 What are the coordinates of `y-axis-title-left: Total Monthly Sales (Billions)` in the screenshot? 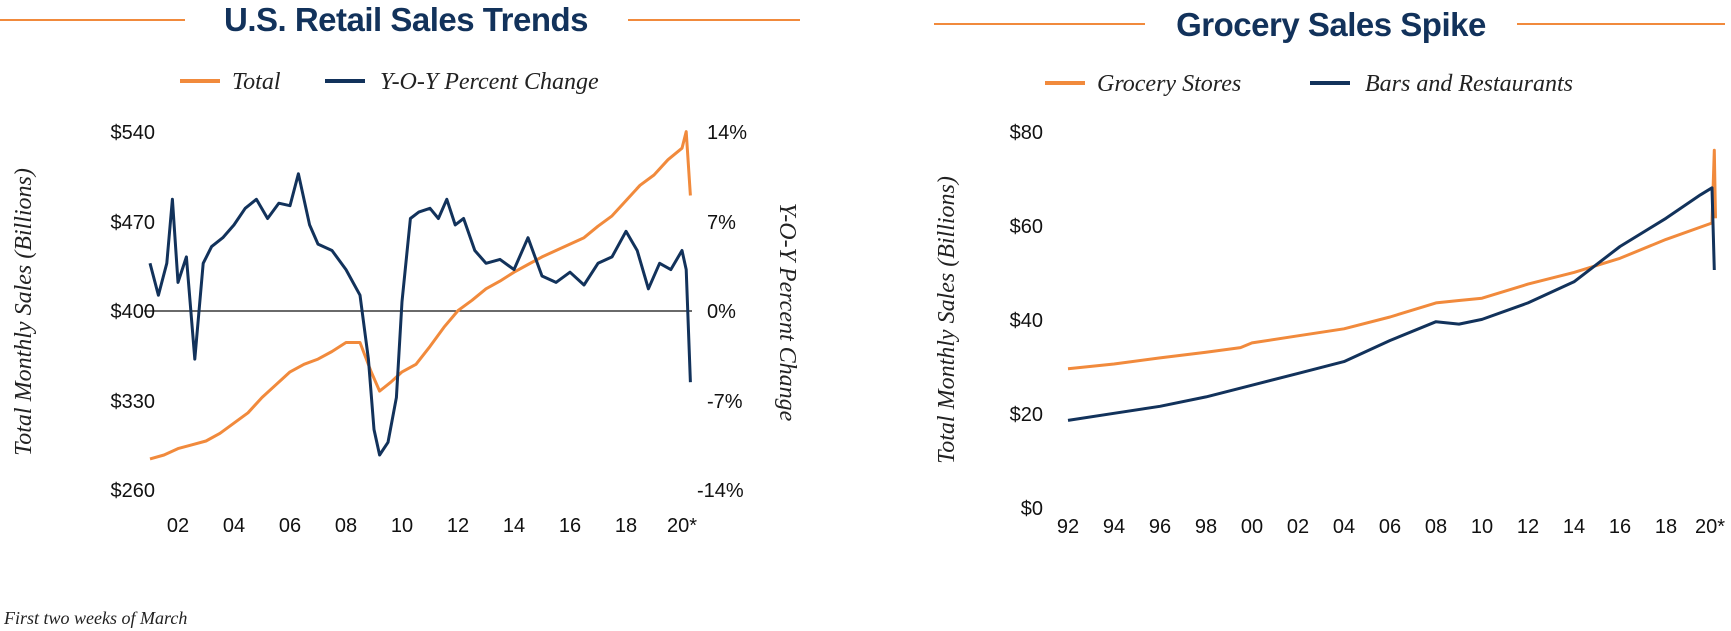 It's located at (24, 312).